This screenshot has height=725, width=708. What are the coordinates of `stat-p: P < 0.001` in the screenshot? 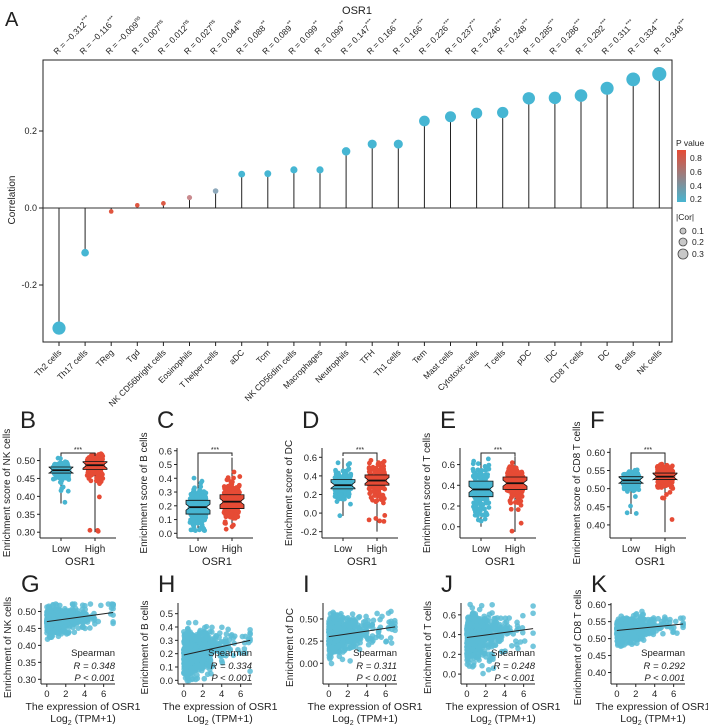 It's located at (376, 678).